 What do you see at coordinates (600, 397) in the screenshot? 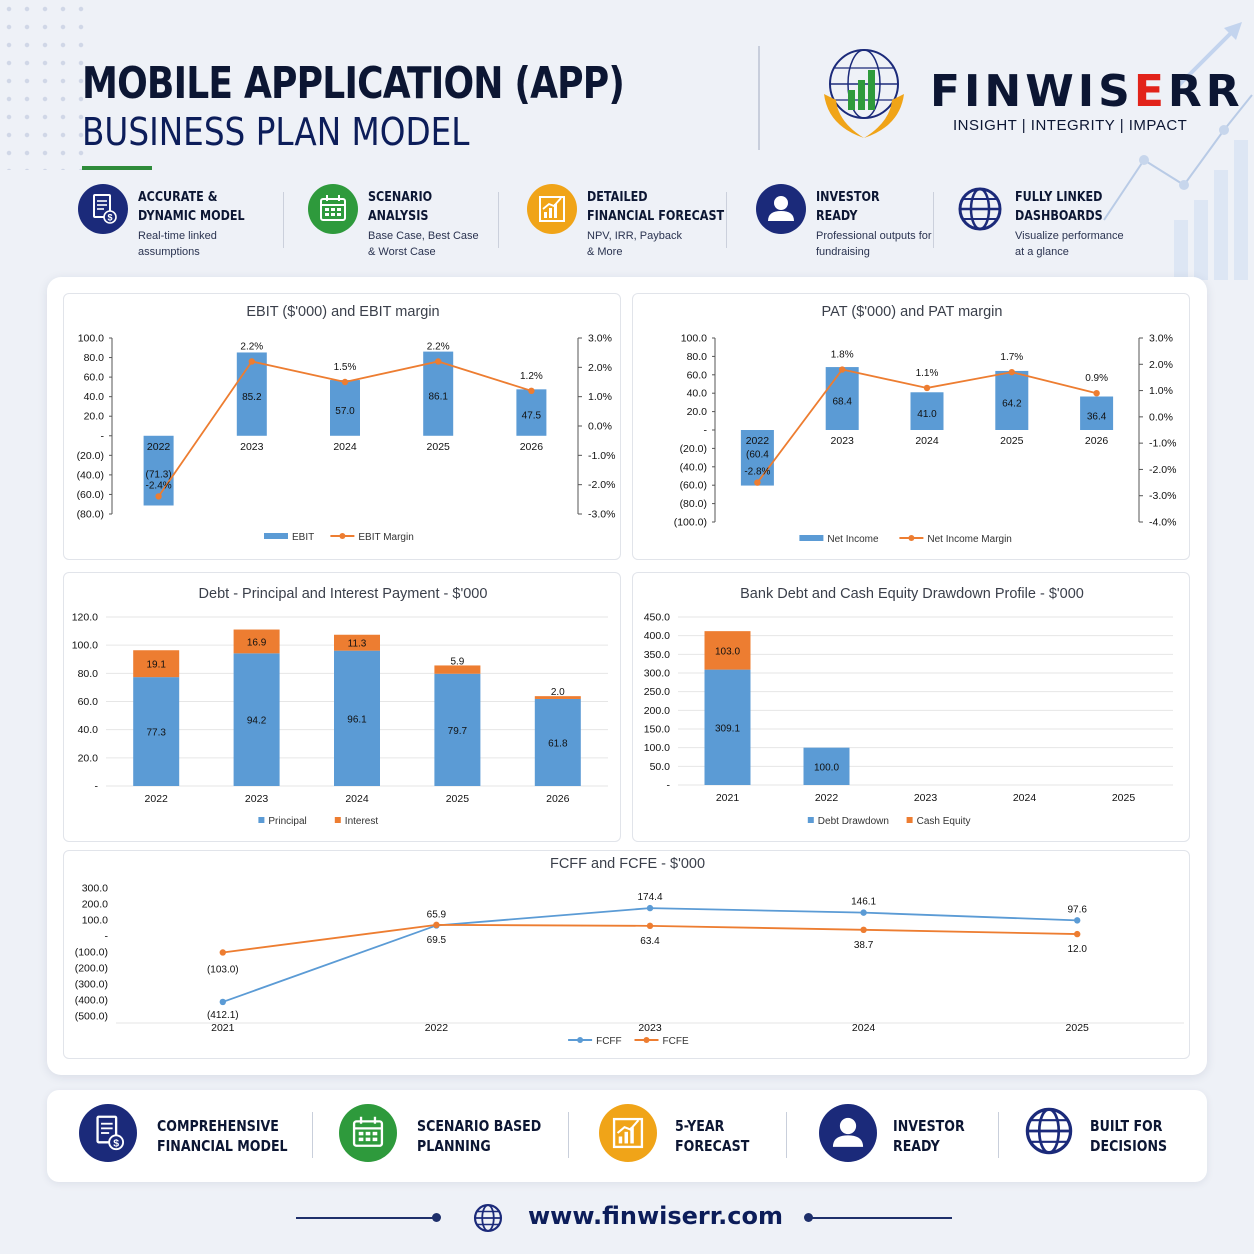
I see `y2-tick-label: 1.0%` at bounding box center [600, 397].